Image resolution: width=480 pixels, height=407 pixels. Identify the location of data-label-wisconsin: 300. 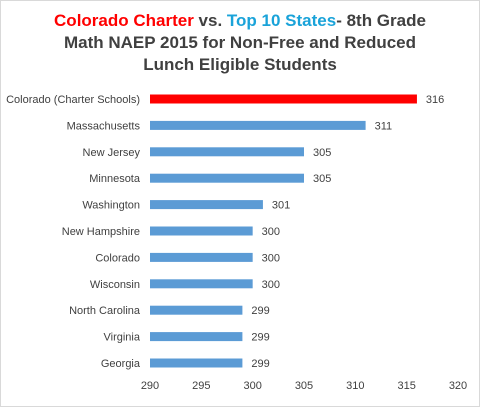
(271, 285).